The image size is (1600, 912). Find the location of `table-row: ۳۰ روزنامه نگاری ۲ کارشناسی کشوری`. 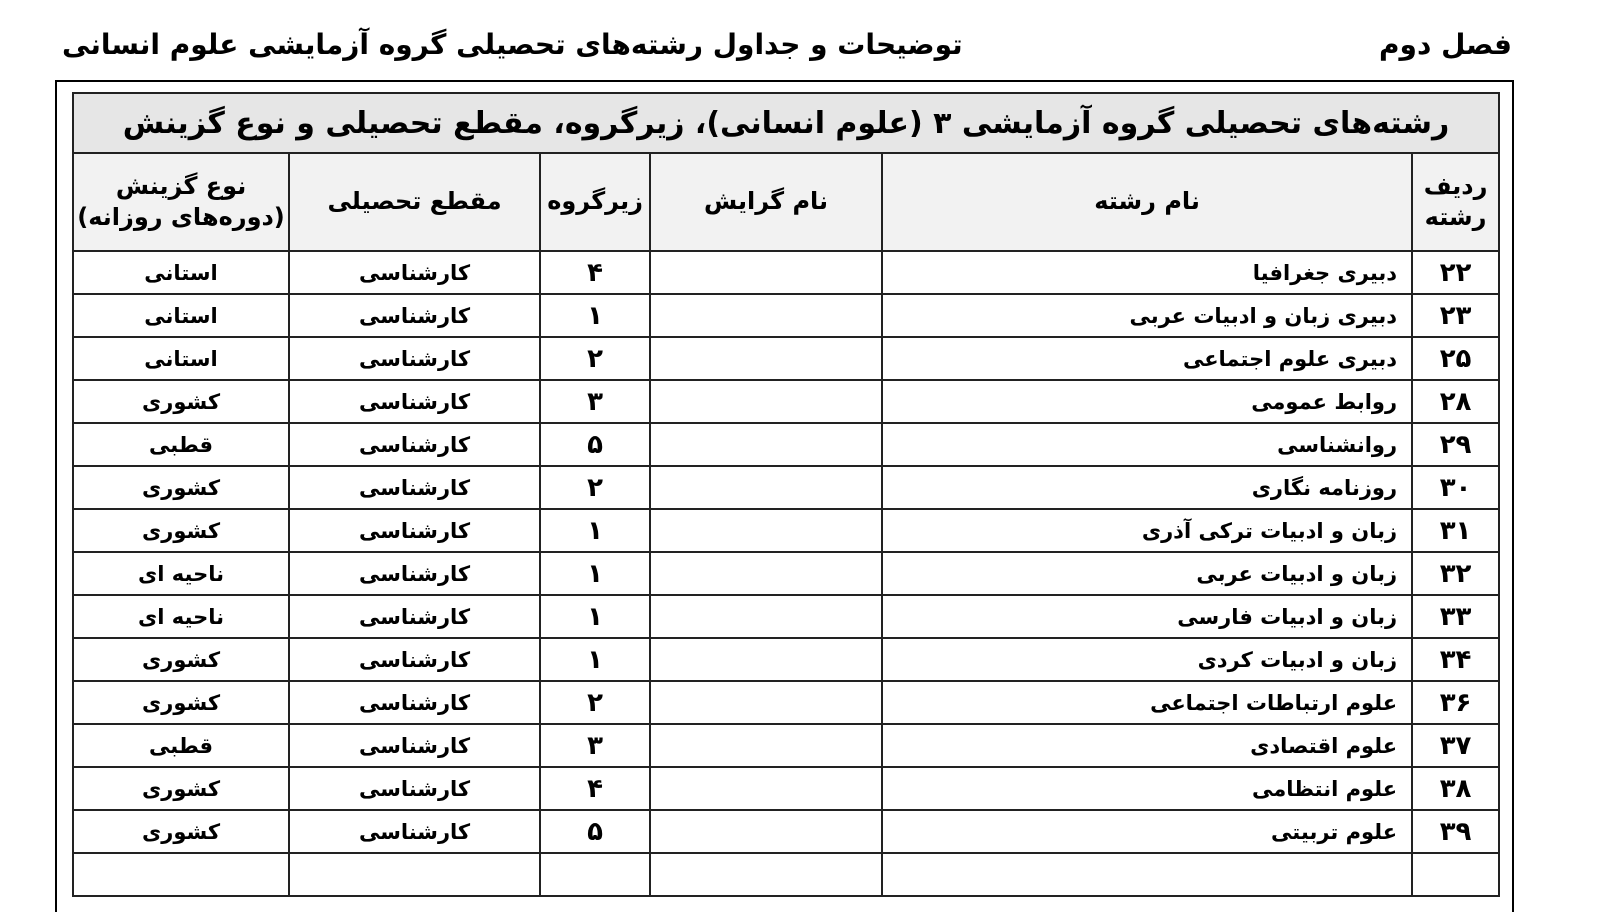

table-row: ۳۰ روزنامه نگاری ۲ کارشناسی کشوری is located at coordinates (786, 487).